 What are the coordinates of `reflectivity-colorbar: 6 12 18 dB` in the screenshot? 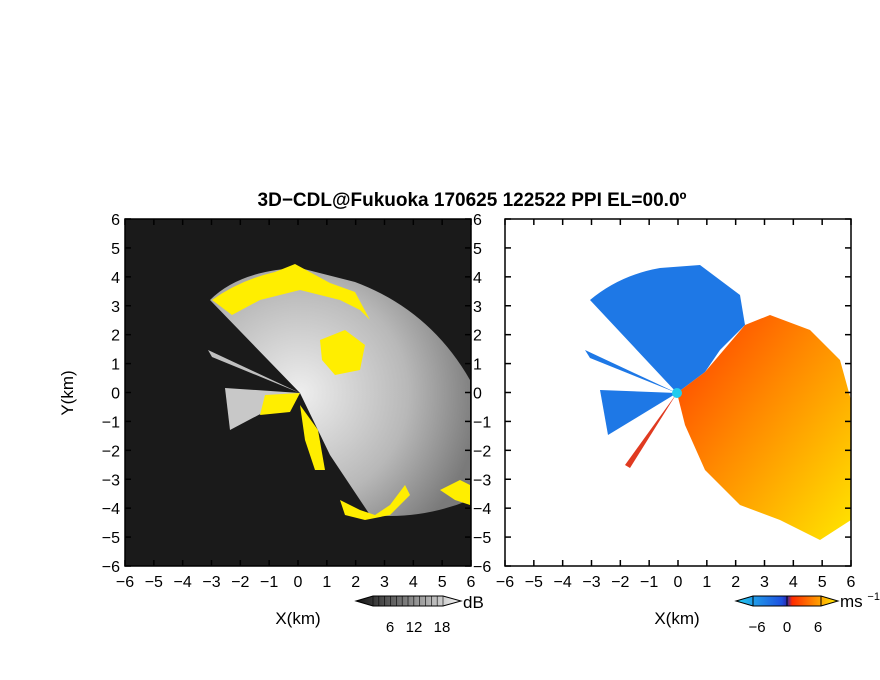 It's located at (419, 614).